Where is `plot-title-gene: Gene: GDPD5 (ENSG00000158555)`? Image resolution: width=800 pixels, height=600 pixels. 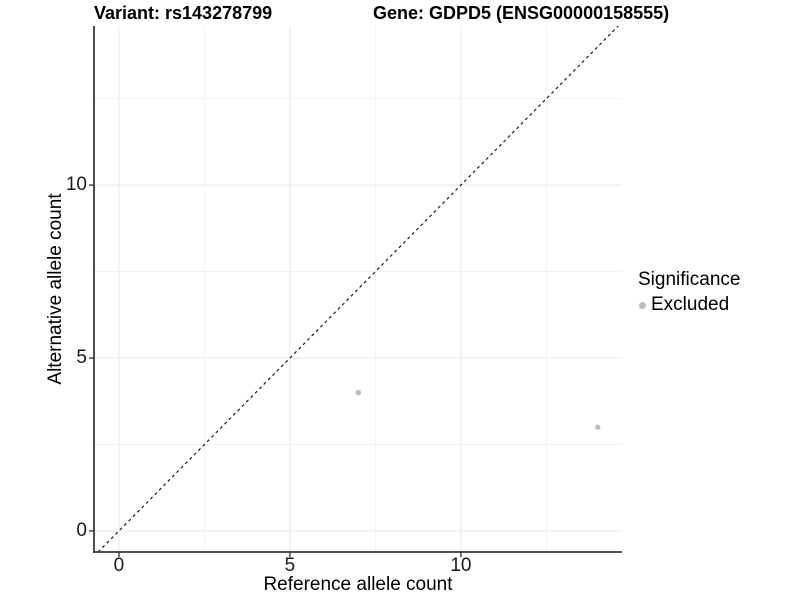 plot-title-gene: Gene: GDPD5 (ENSG00000158555) is located at coordinates (521, 13).